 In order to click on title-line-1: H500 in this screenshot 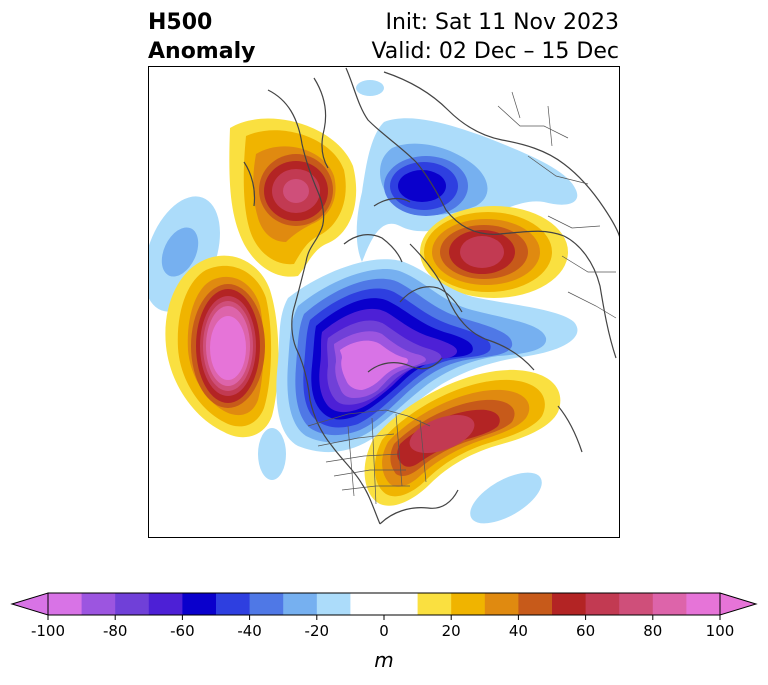, I will do `click(180, 22)`.